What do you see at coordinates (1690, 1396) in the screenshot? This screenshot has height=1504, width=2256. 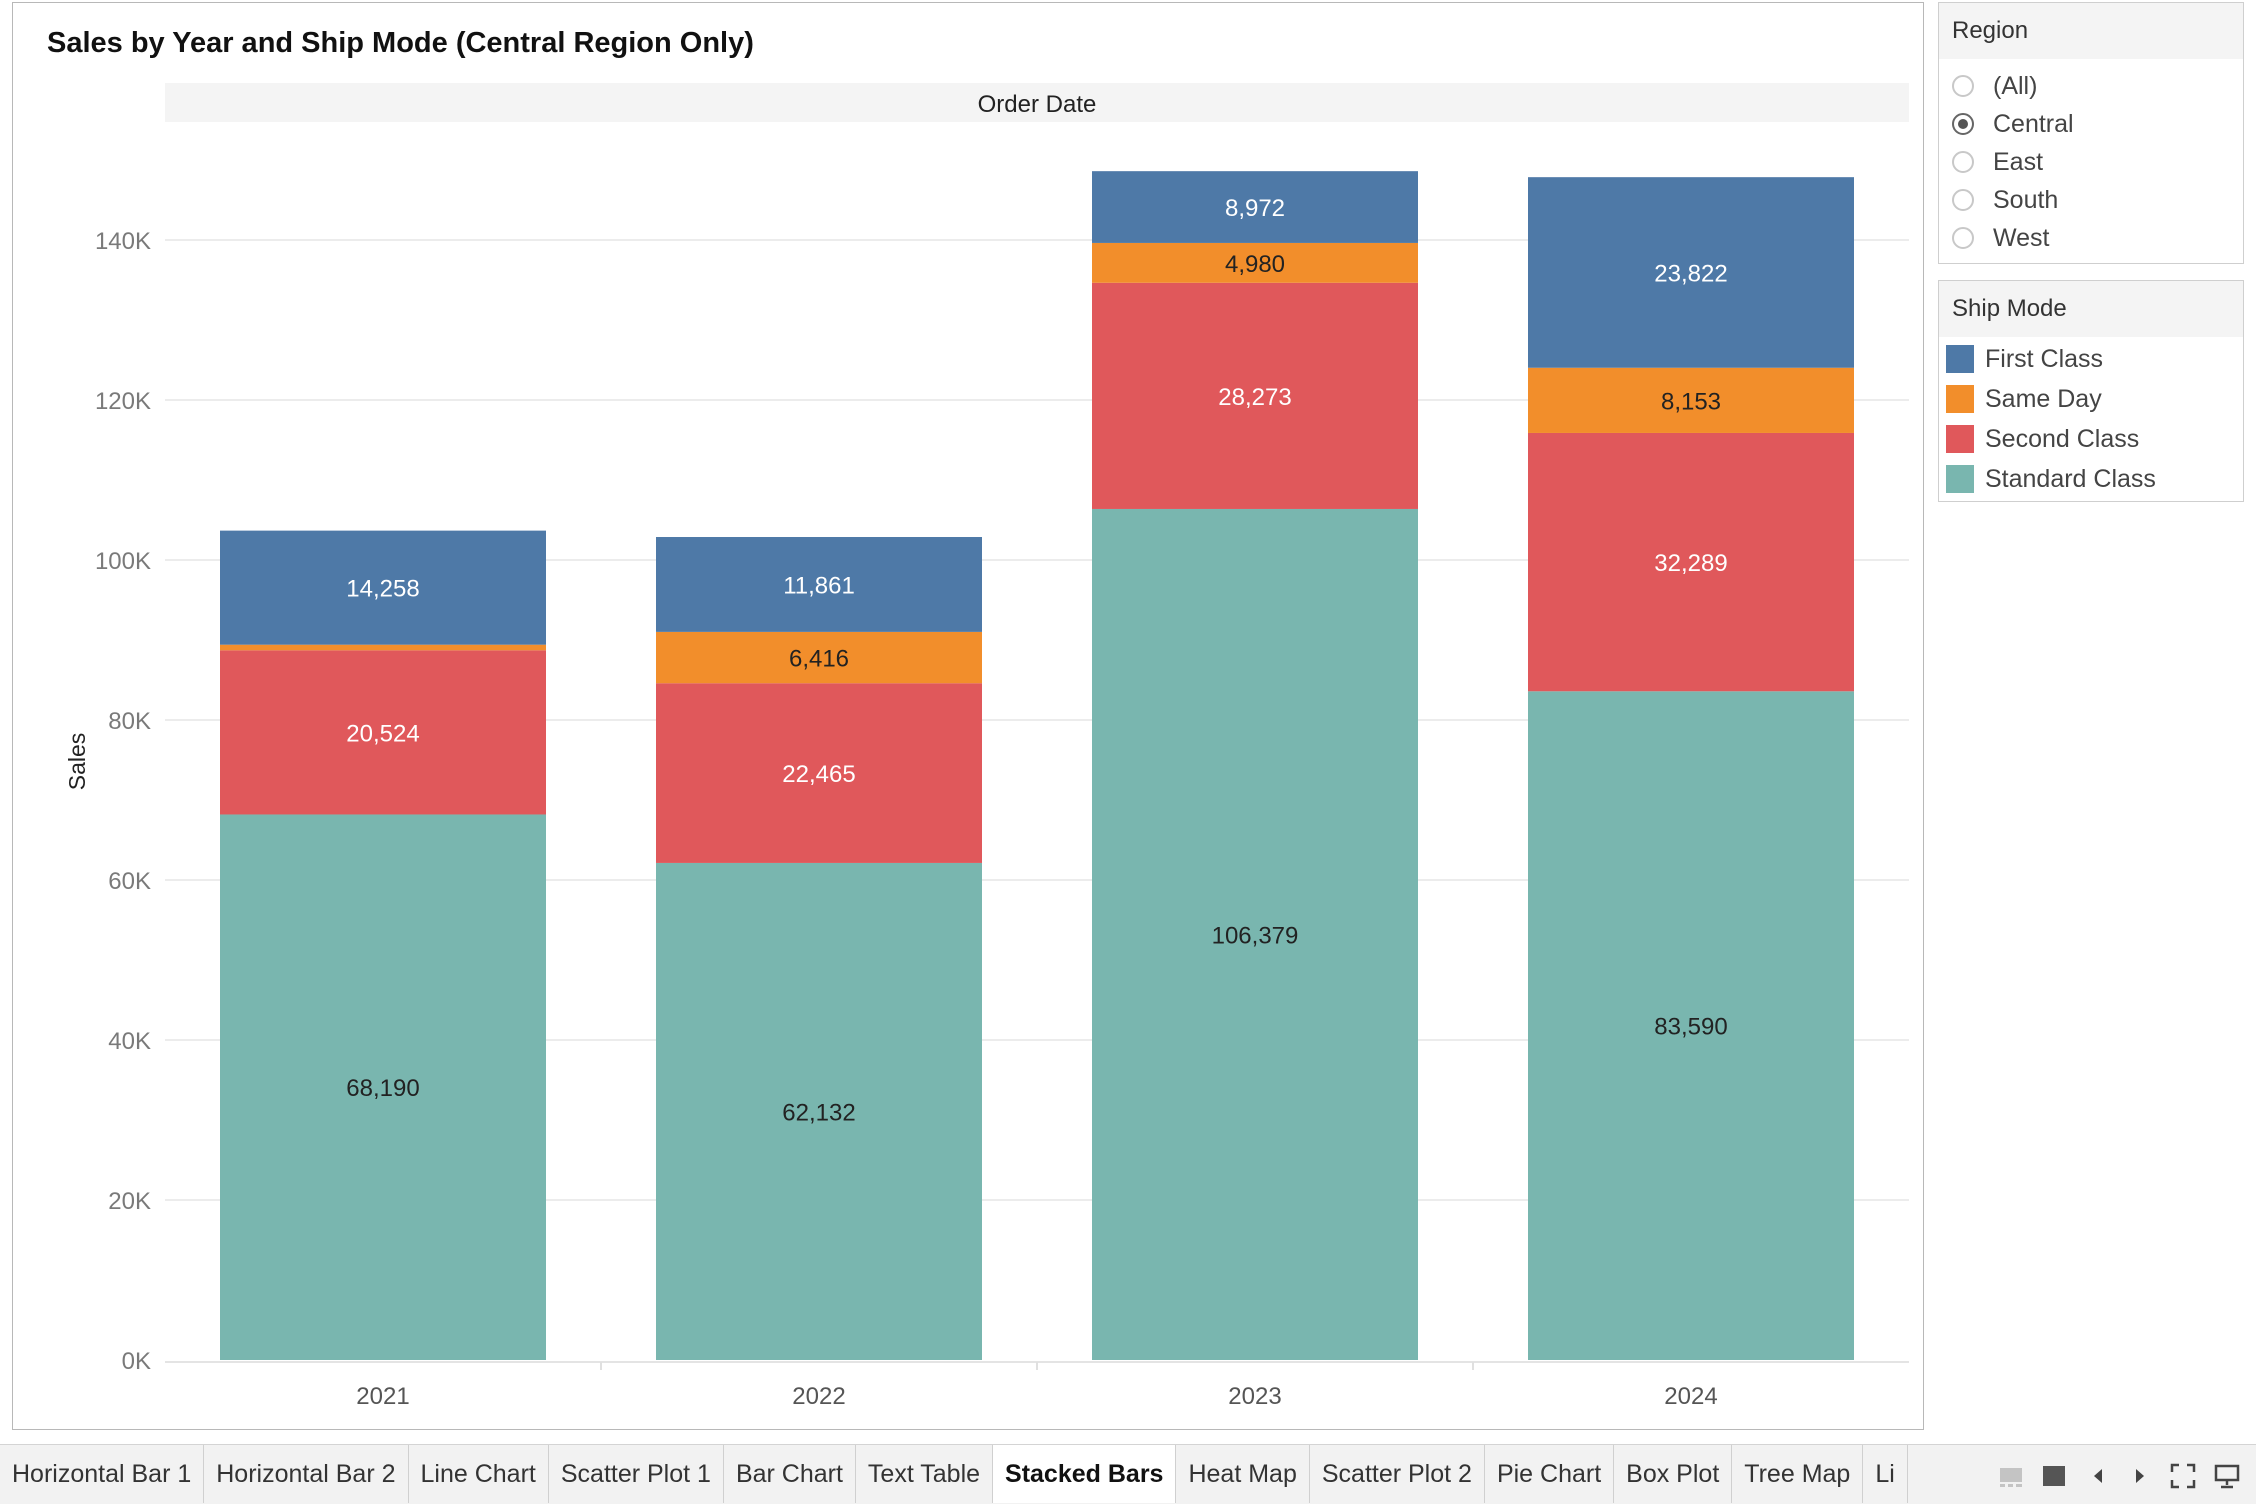 I see `x-tick-label: 2024` at bounding box center [1690, 1396].